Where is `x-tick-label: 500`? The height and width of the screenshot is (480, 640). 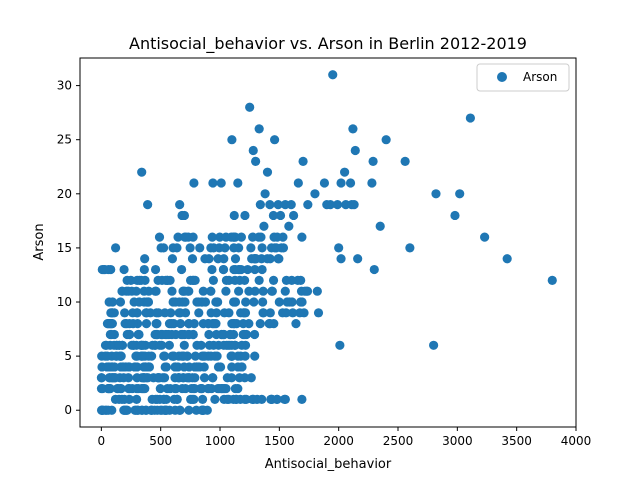
x-tick-label: 500 is located at coordinates (160, 441).